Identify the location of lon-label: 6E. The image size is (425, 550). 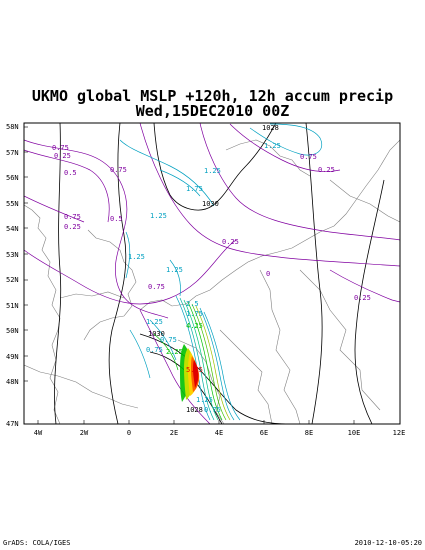
(264, 433).